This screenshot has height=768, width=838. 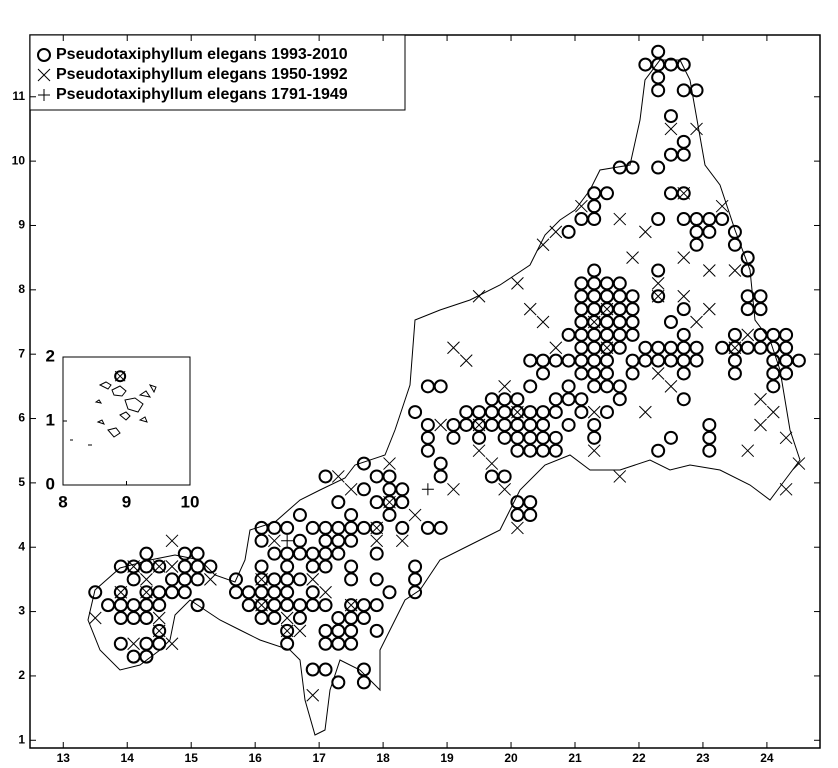 What do you see at coordinates (126, 501) in the screenshot?
I see `inset-x-tick-label: 9` at bounding box center [126, 501].